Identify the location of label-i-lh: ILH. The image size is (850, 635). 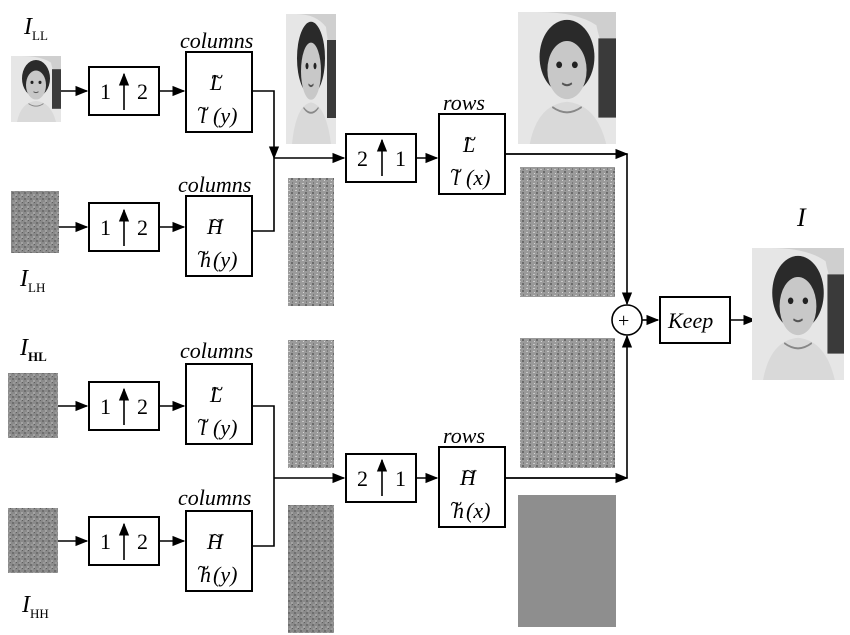
(32, 280).